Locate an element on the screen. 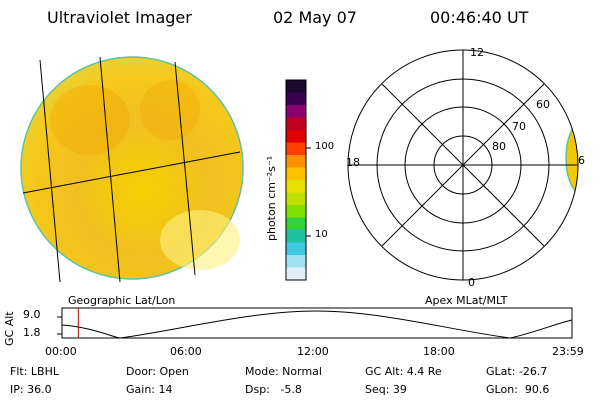 This screenshot has width=600, height=400. altitude-strip is located at coordinates (315, 323).